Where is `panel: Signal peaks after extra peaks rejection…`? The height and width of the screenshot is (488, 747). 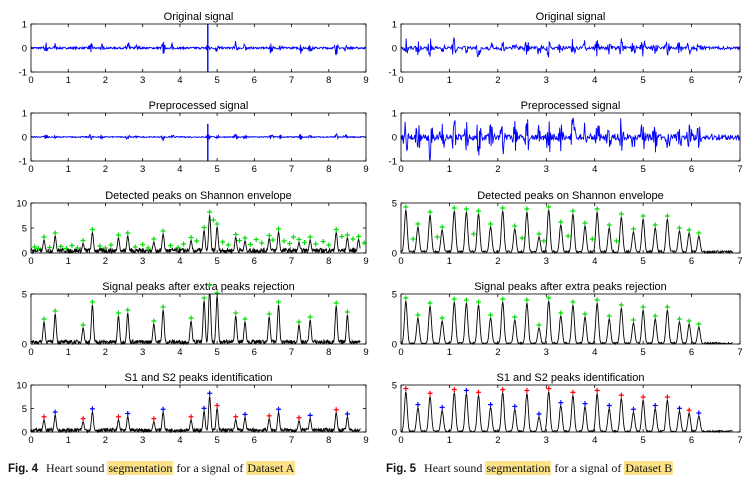
panel: Signal peaks after extra peaks rejection… is located at coordinates (567, 319).